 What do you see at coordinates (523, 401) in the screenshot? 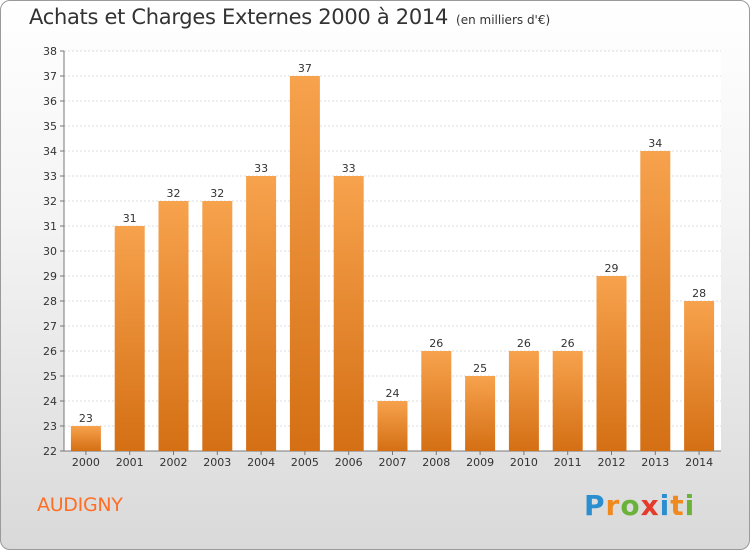
I see `bar-2010` at bounding box center [523, 401].